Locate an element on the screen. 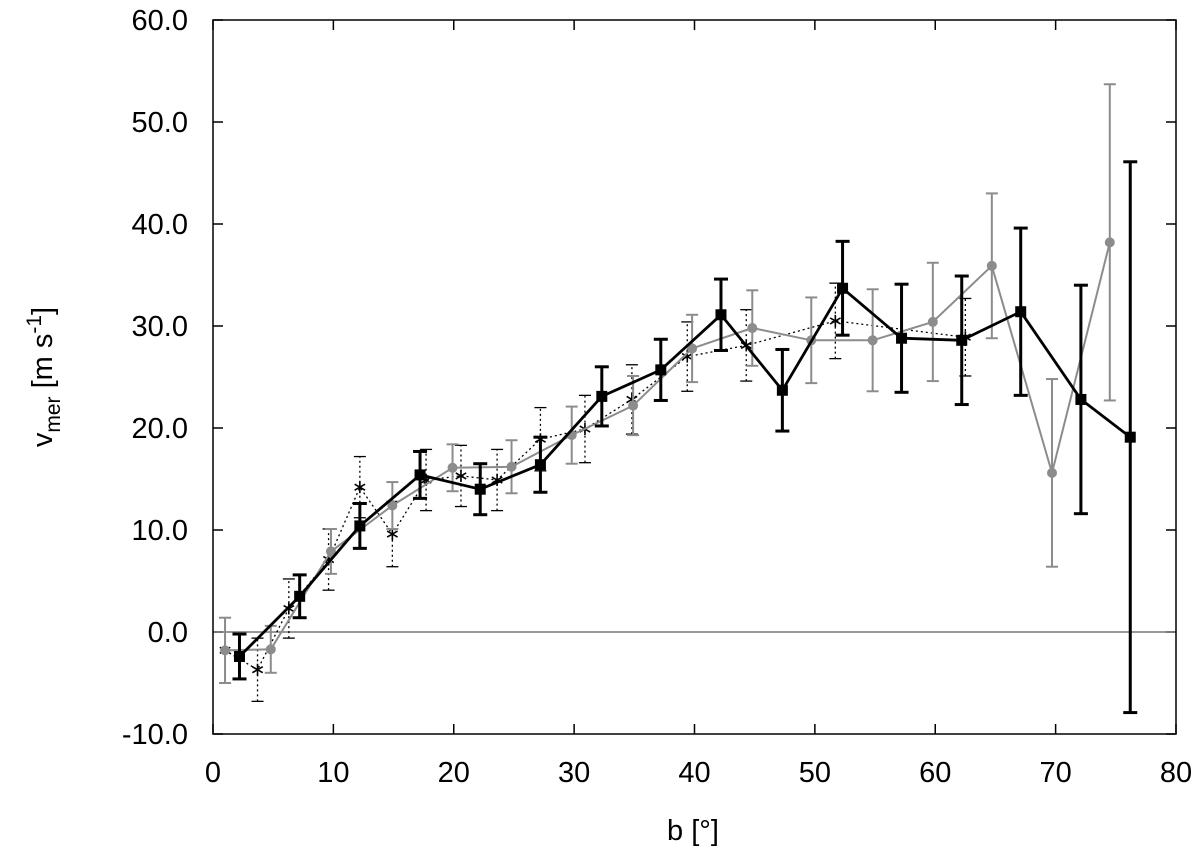  y-tick-label: 0.0 is located at coordinates (168, 633).